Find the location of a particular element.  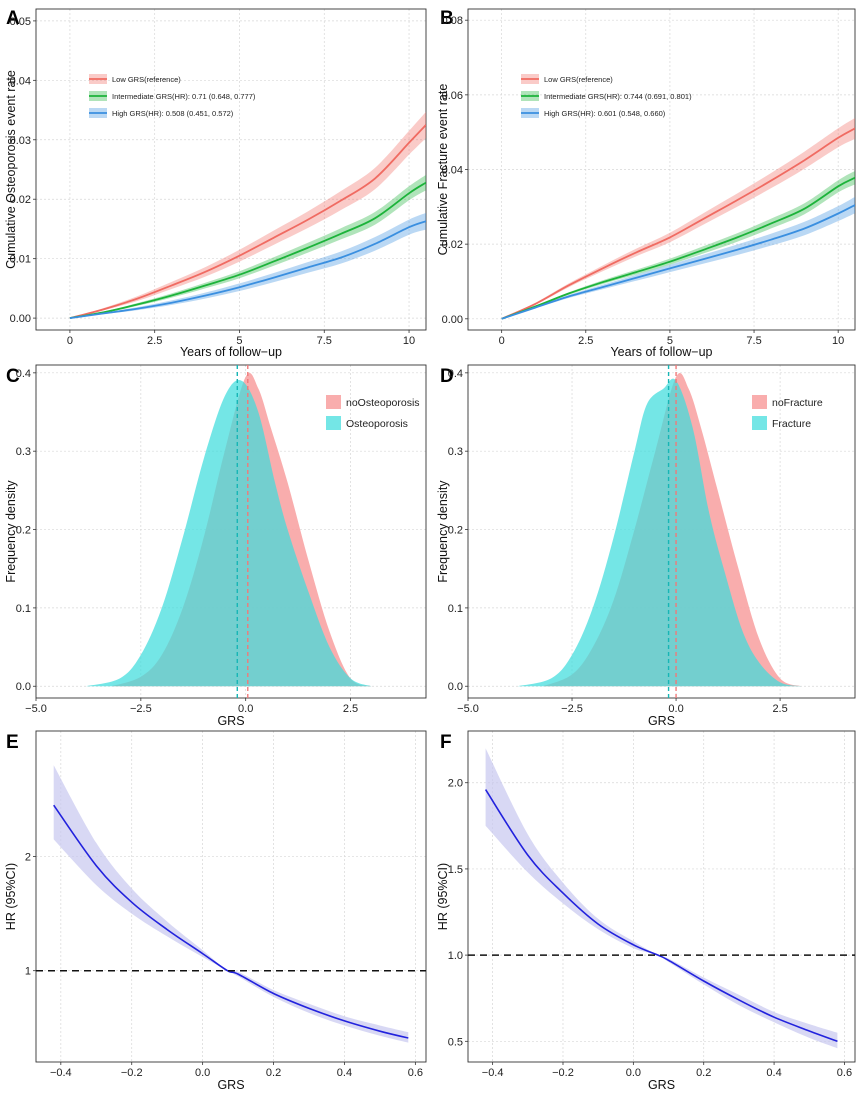

y-axis-label: HR (95%CI) is located at coordinates (11, 896).